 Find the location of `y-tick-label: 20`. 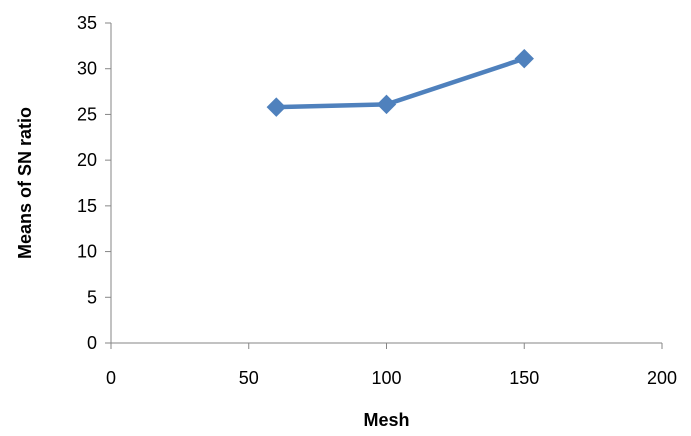

y-tick-label: 20 is located at coordinates (87, 160).